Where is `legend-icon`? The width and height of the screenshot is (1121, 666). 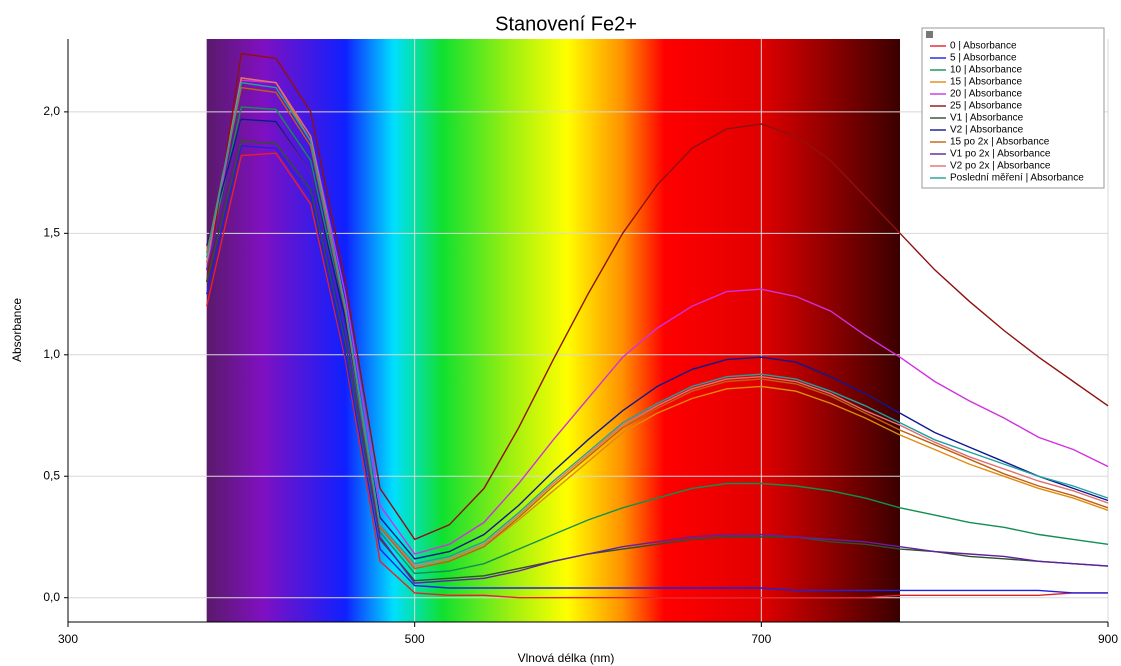
legend-icon is located at coordinates (929, 34).